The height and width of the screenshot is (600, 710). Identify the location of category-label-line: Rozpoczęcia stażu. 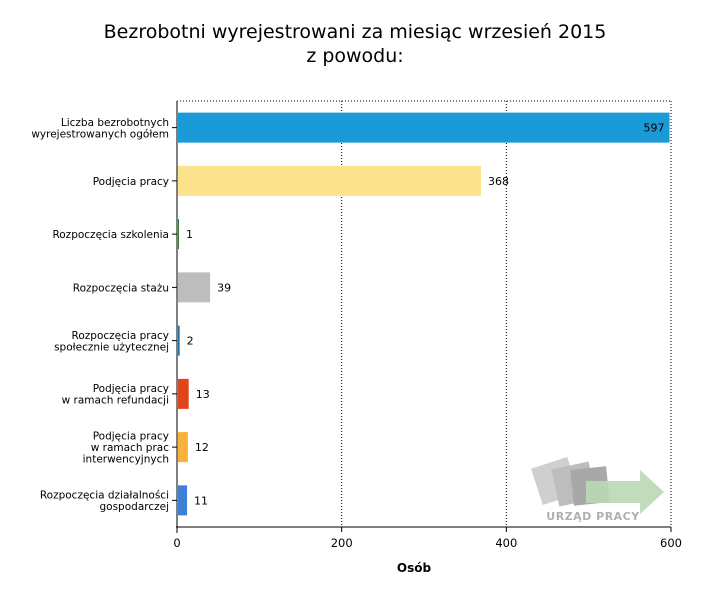
(121, 288).